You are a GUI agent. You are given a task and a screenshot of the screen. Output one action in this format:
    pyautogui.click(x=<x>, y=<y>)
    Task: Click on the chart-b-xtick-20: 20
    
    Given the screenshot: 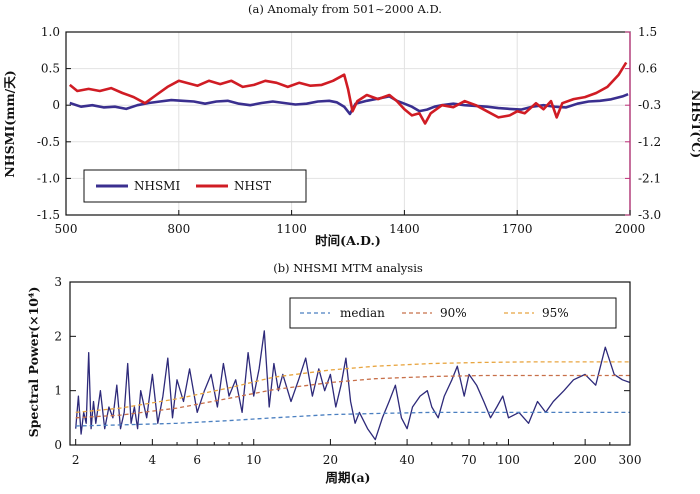 What is the action you would take?
    pyautogui.click(x=330, y=460)
    